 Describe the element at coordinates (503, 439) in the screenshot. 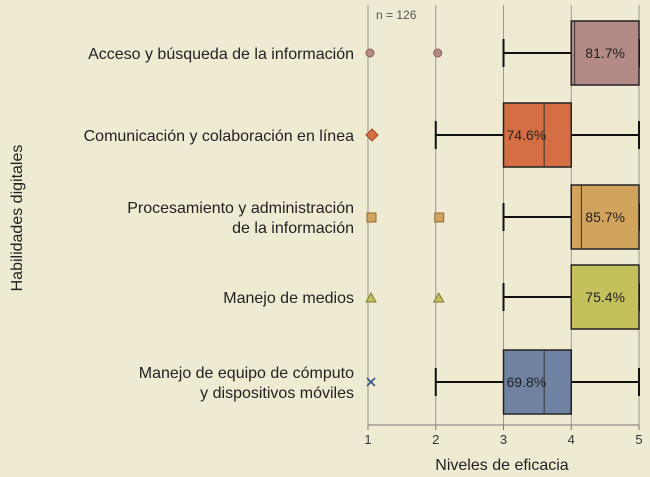

I see `x-tick-label: 3` at that location.